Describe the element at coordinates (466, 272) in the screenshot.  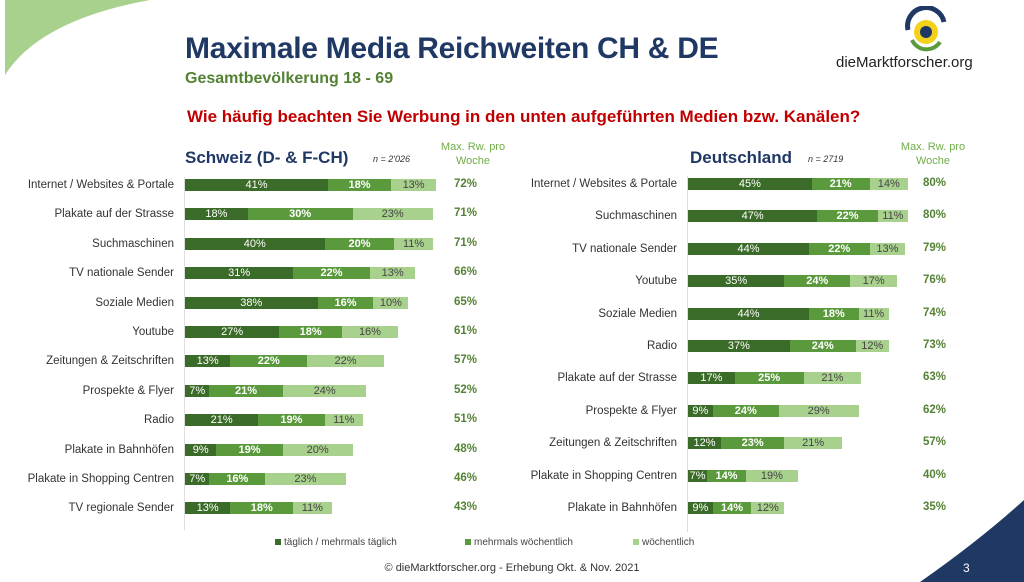
I see `total-label: 66%` at that location.